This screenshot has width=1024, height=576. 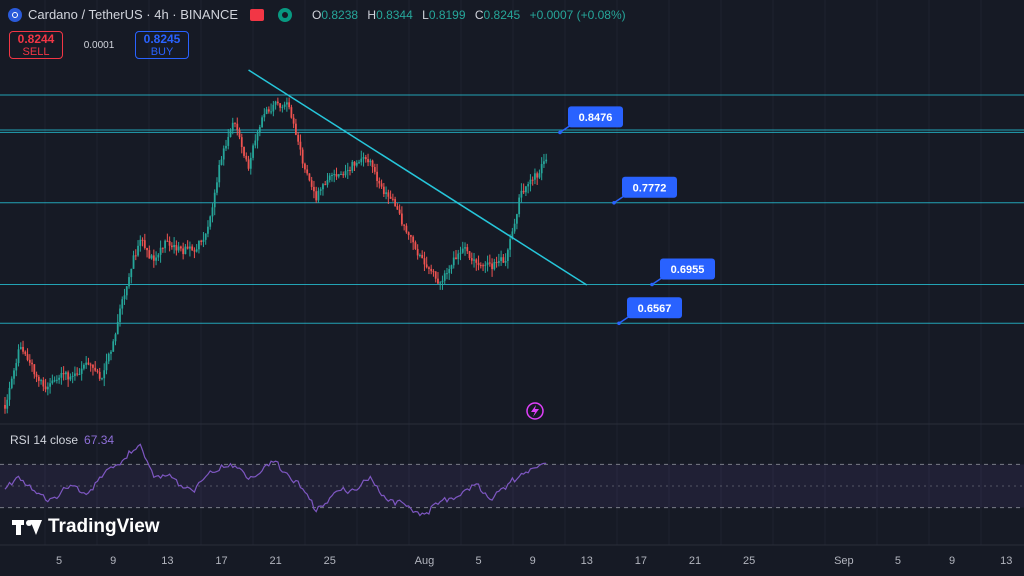 What do you see at coordinates (99, 45) in the screenshot?
I see `trade-panel: 0.8244 SELL 0.0001 0.8245 BUY` at bounding box center [99, 45].